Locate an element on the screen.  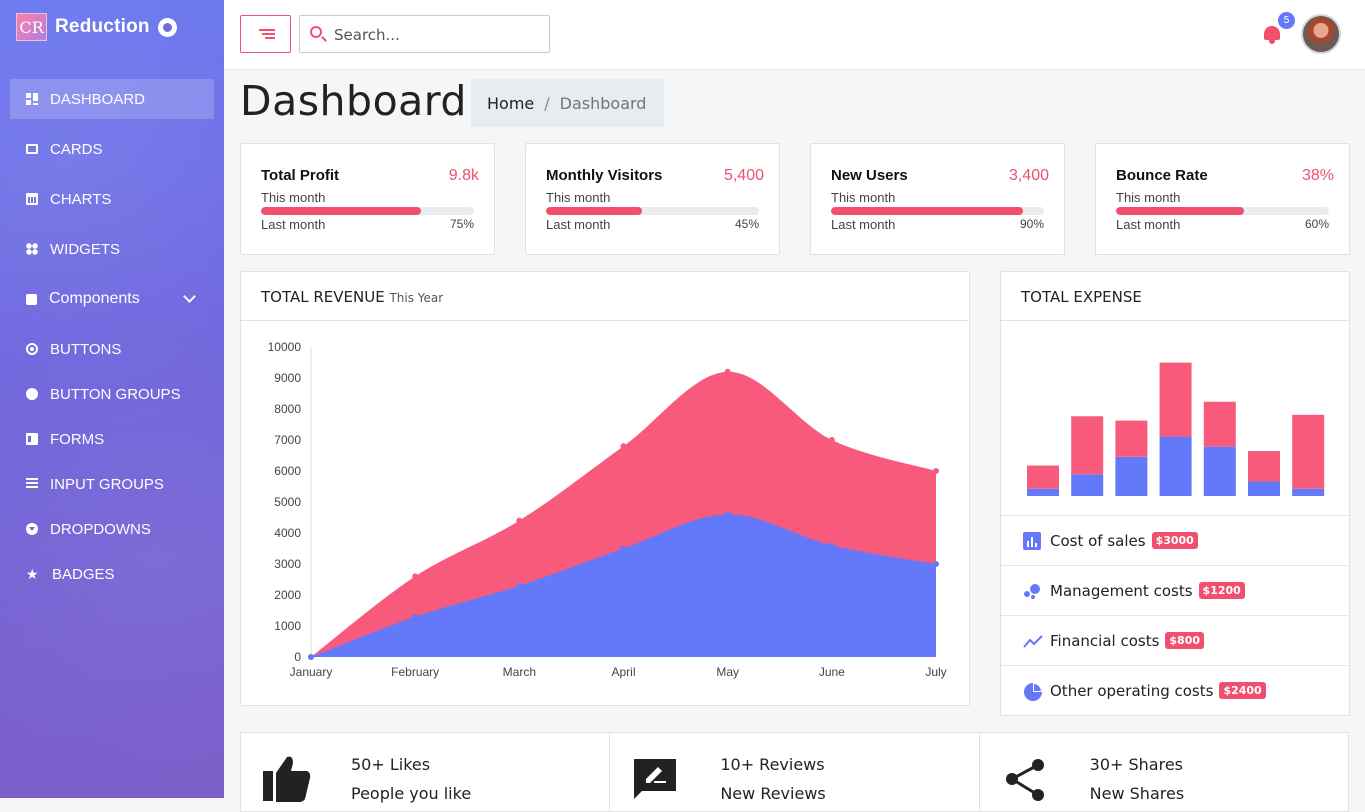
sidebar-item-button-groups: BUTTON GROUPS is located at coordinates (112, 394).